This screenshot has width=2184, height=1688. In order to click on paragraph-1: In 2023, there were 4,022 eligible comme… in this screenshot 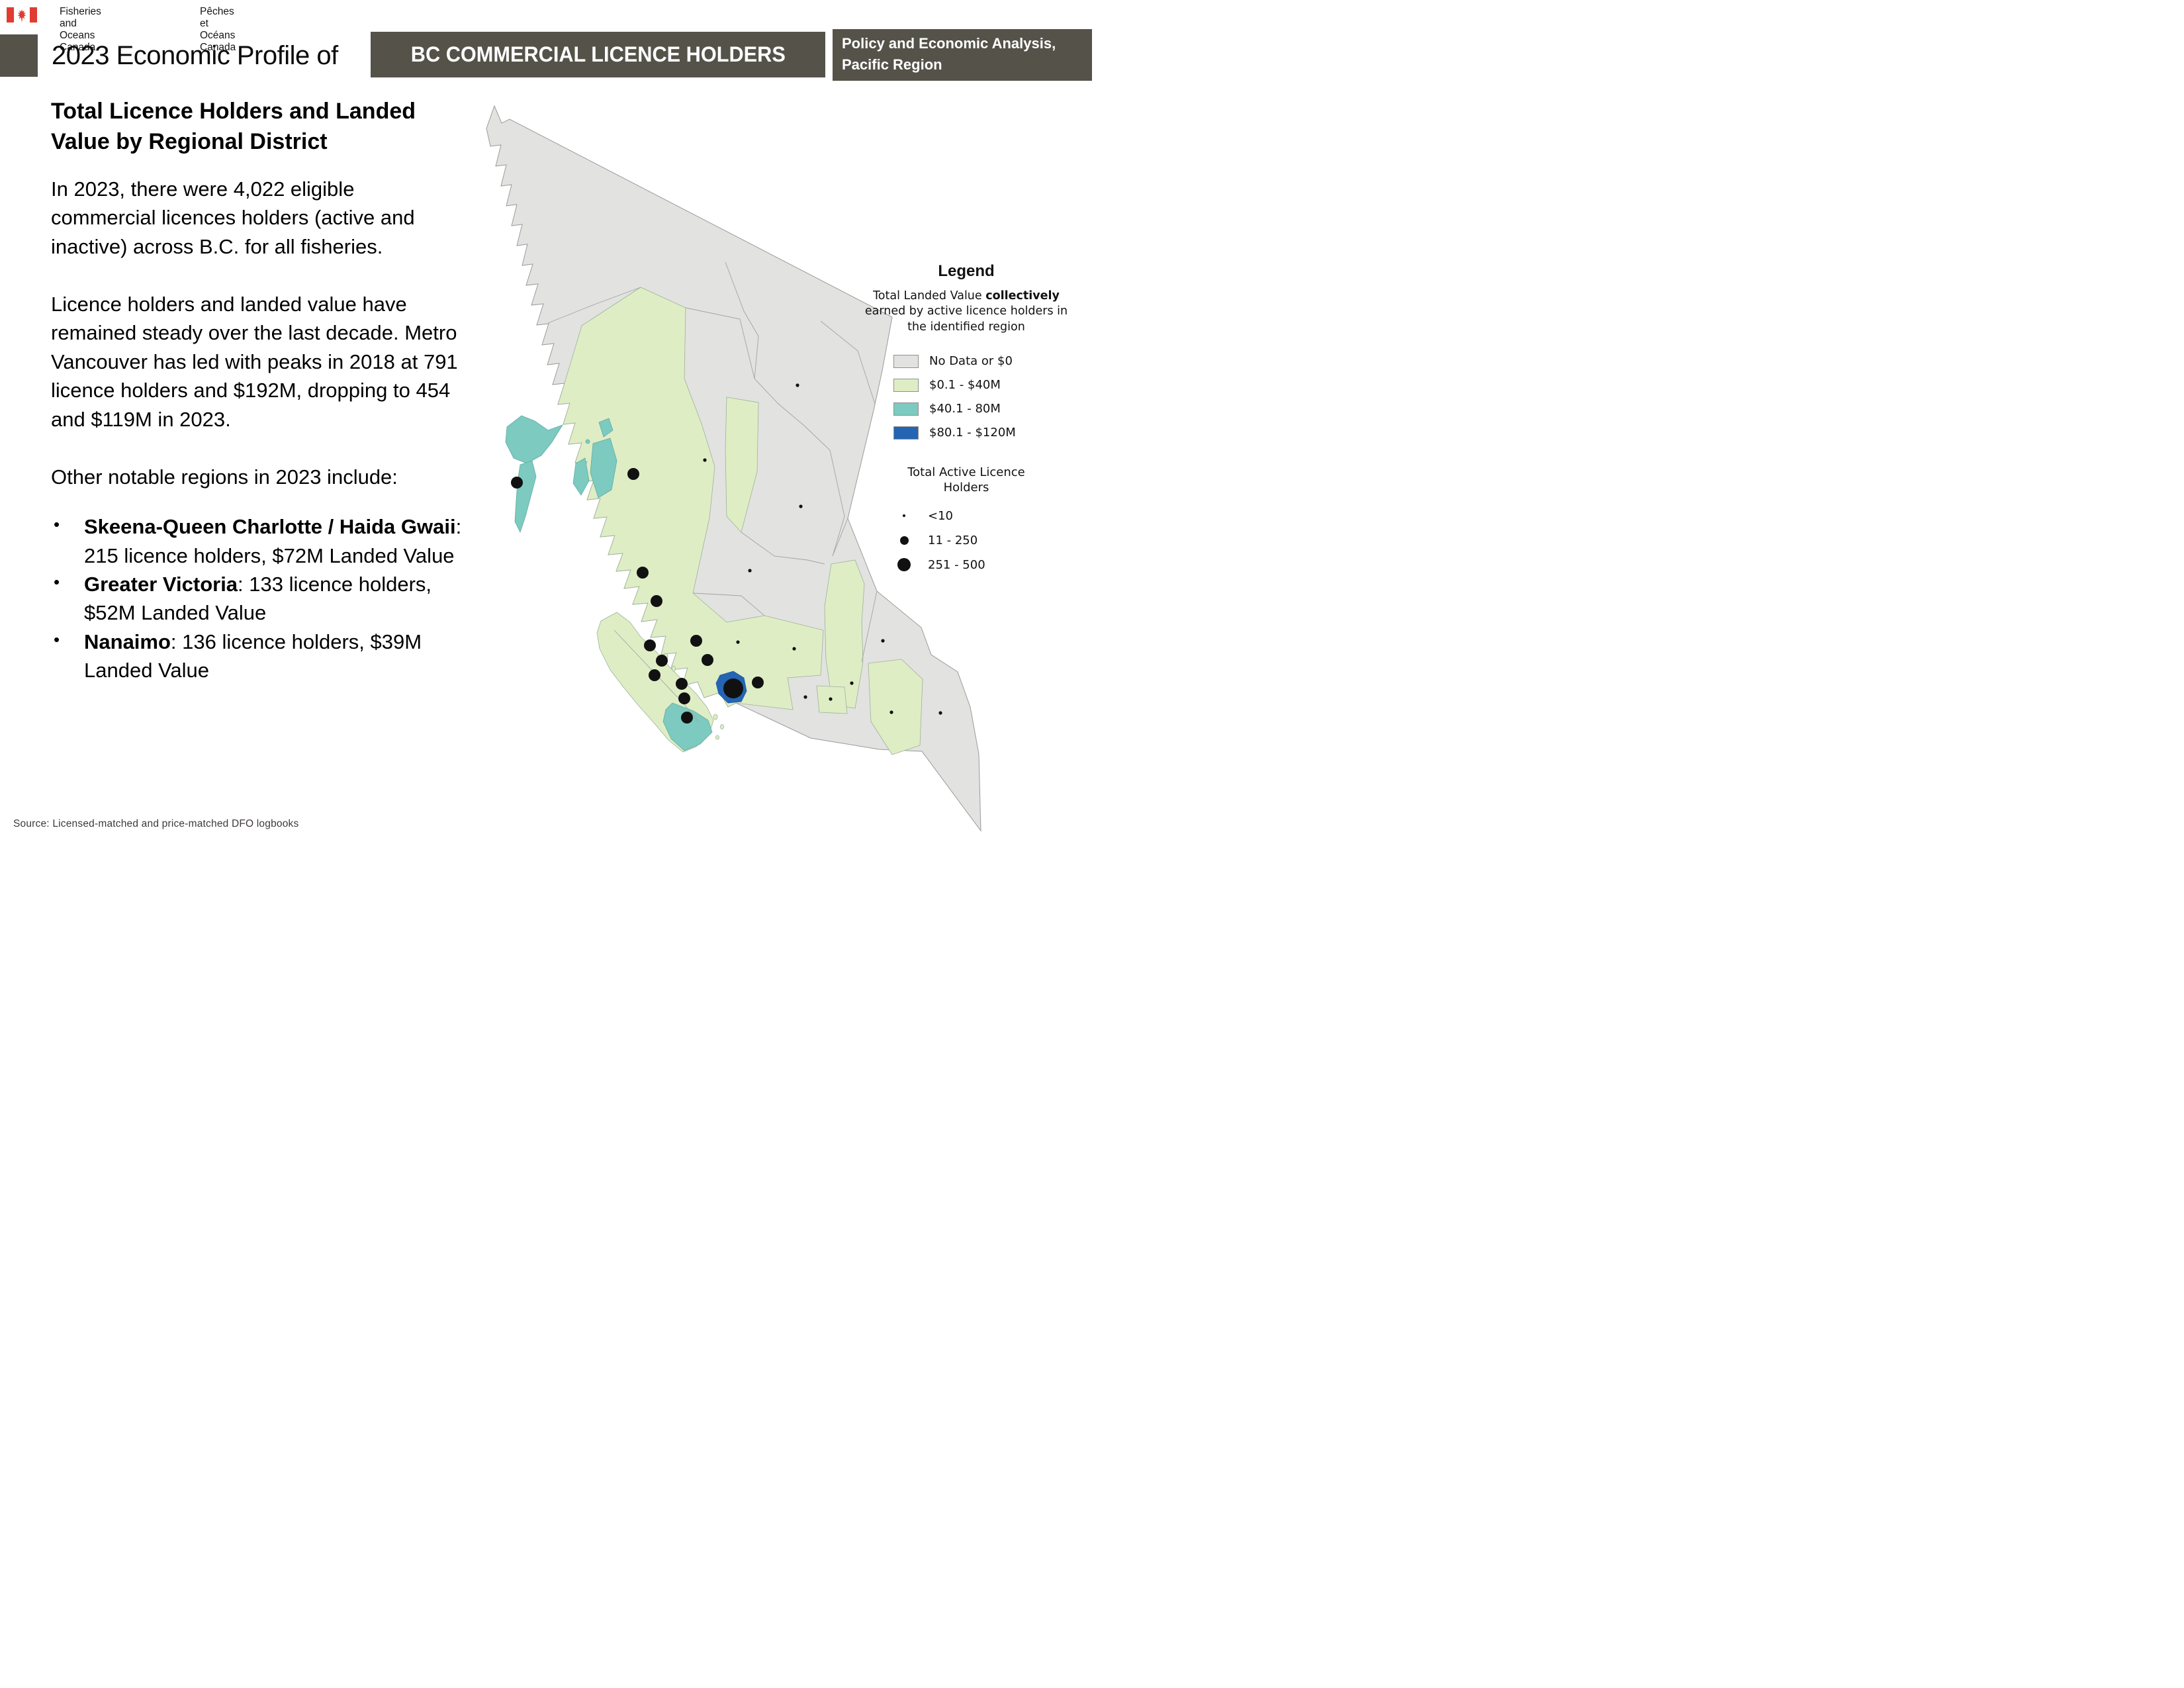, I will do `click(233, 217)`.